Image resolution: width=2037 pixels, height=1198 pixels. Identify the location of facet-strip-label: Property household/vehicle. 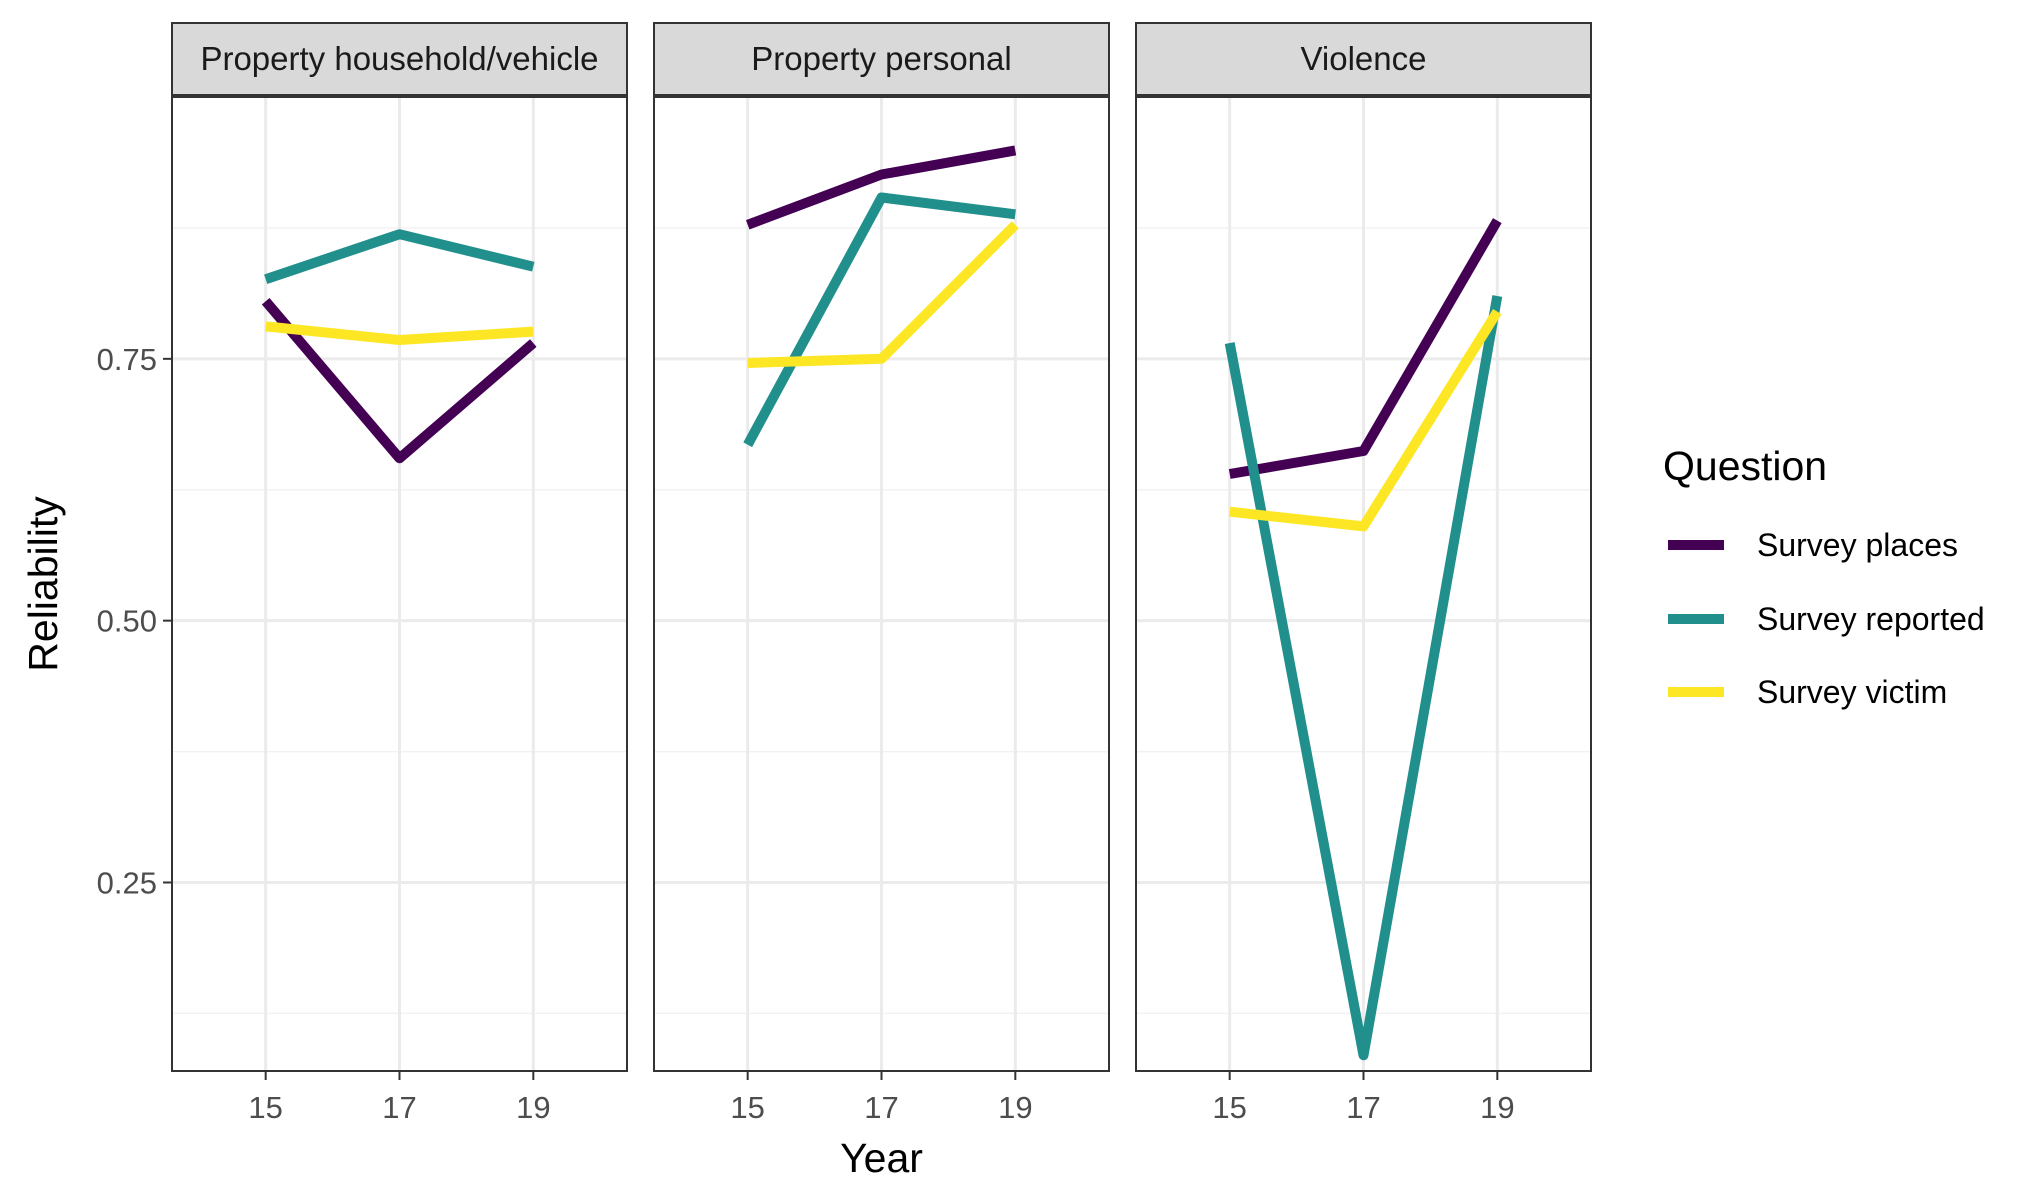
(399, 58).